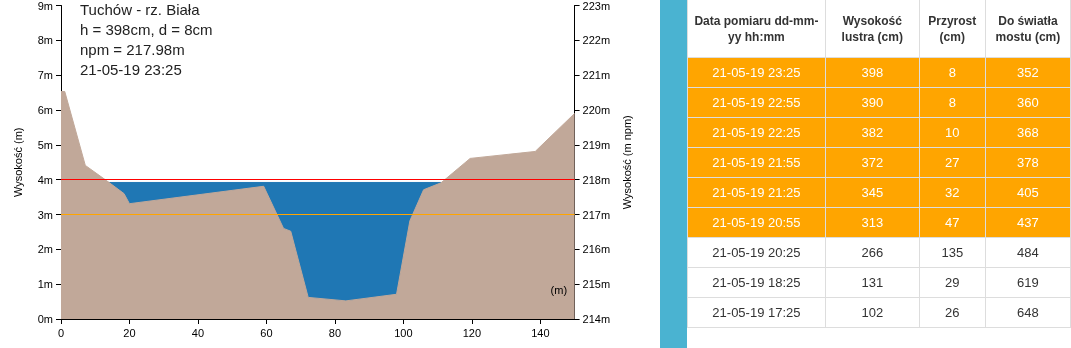 The width and height of the screenshot is (1071, 348). I want to click on x-tick-label: 100, so click(403, 332).